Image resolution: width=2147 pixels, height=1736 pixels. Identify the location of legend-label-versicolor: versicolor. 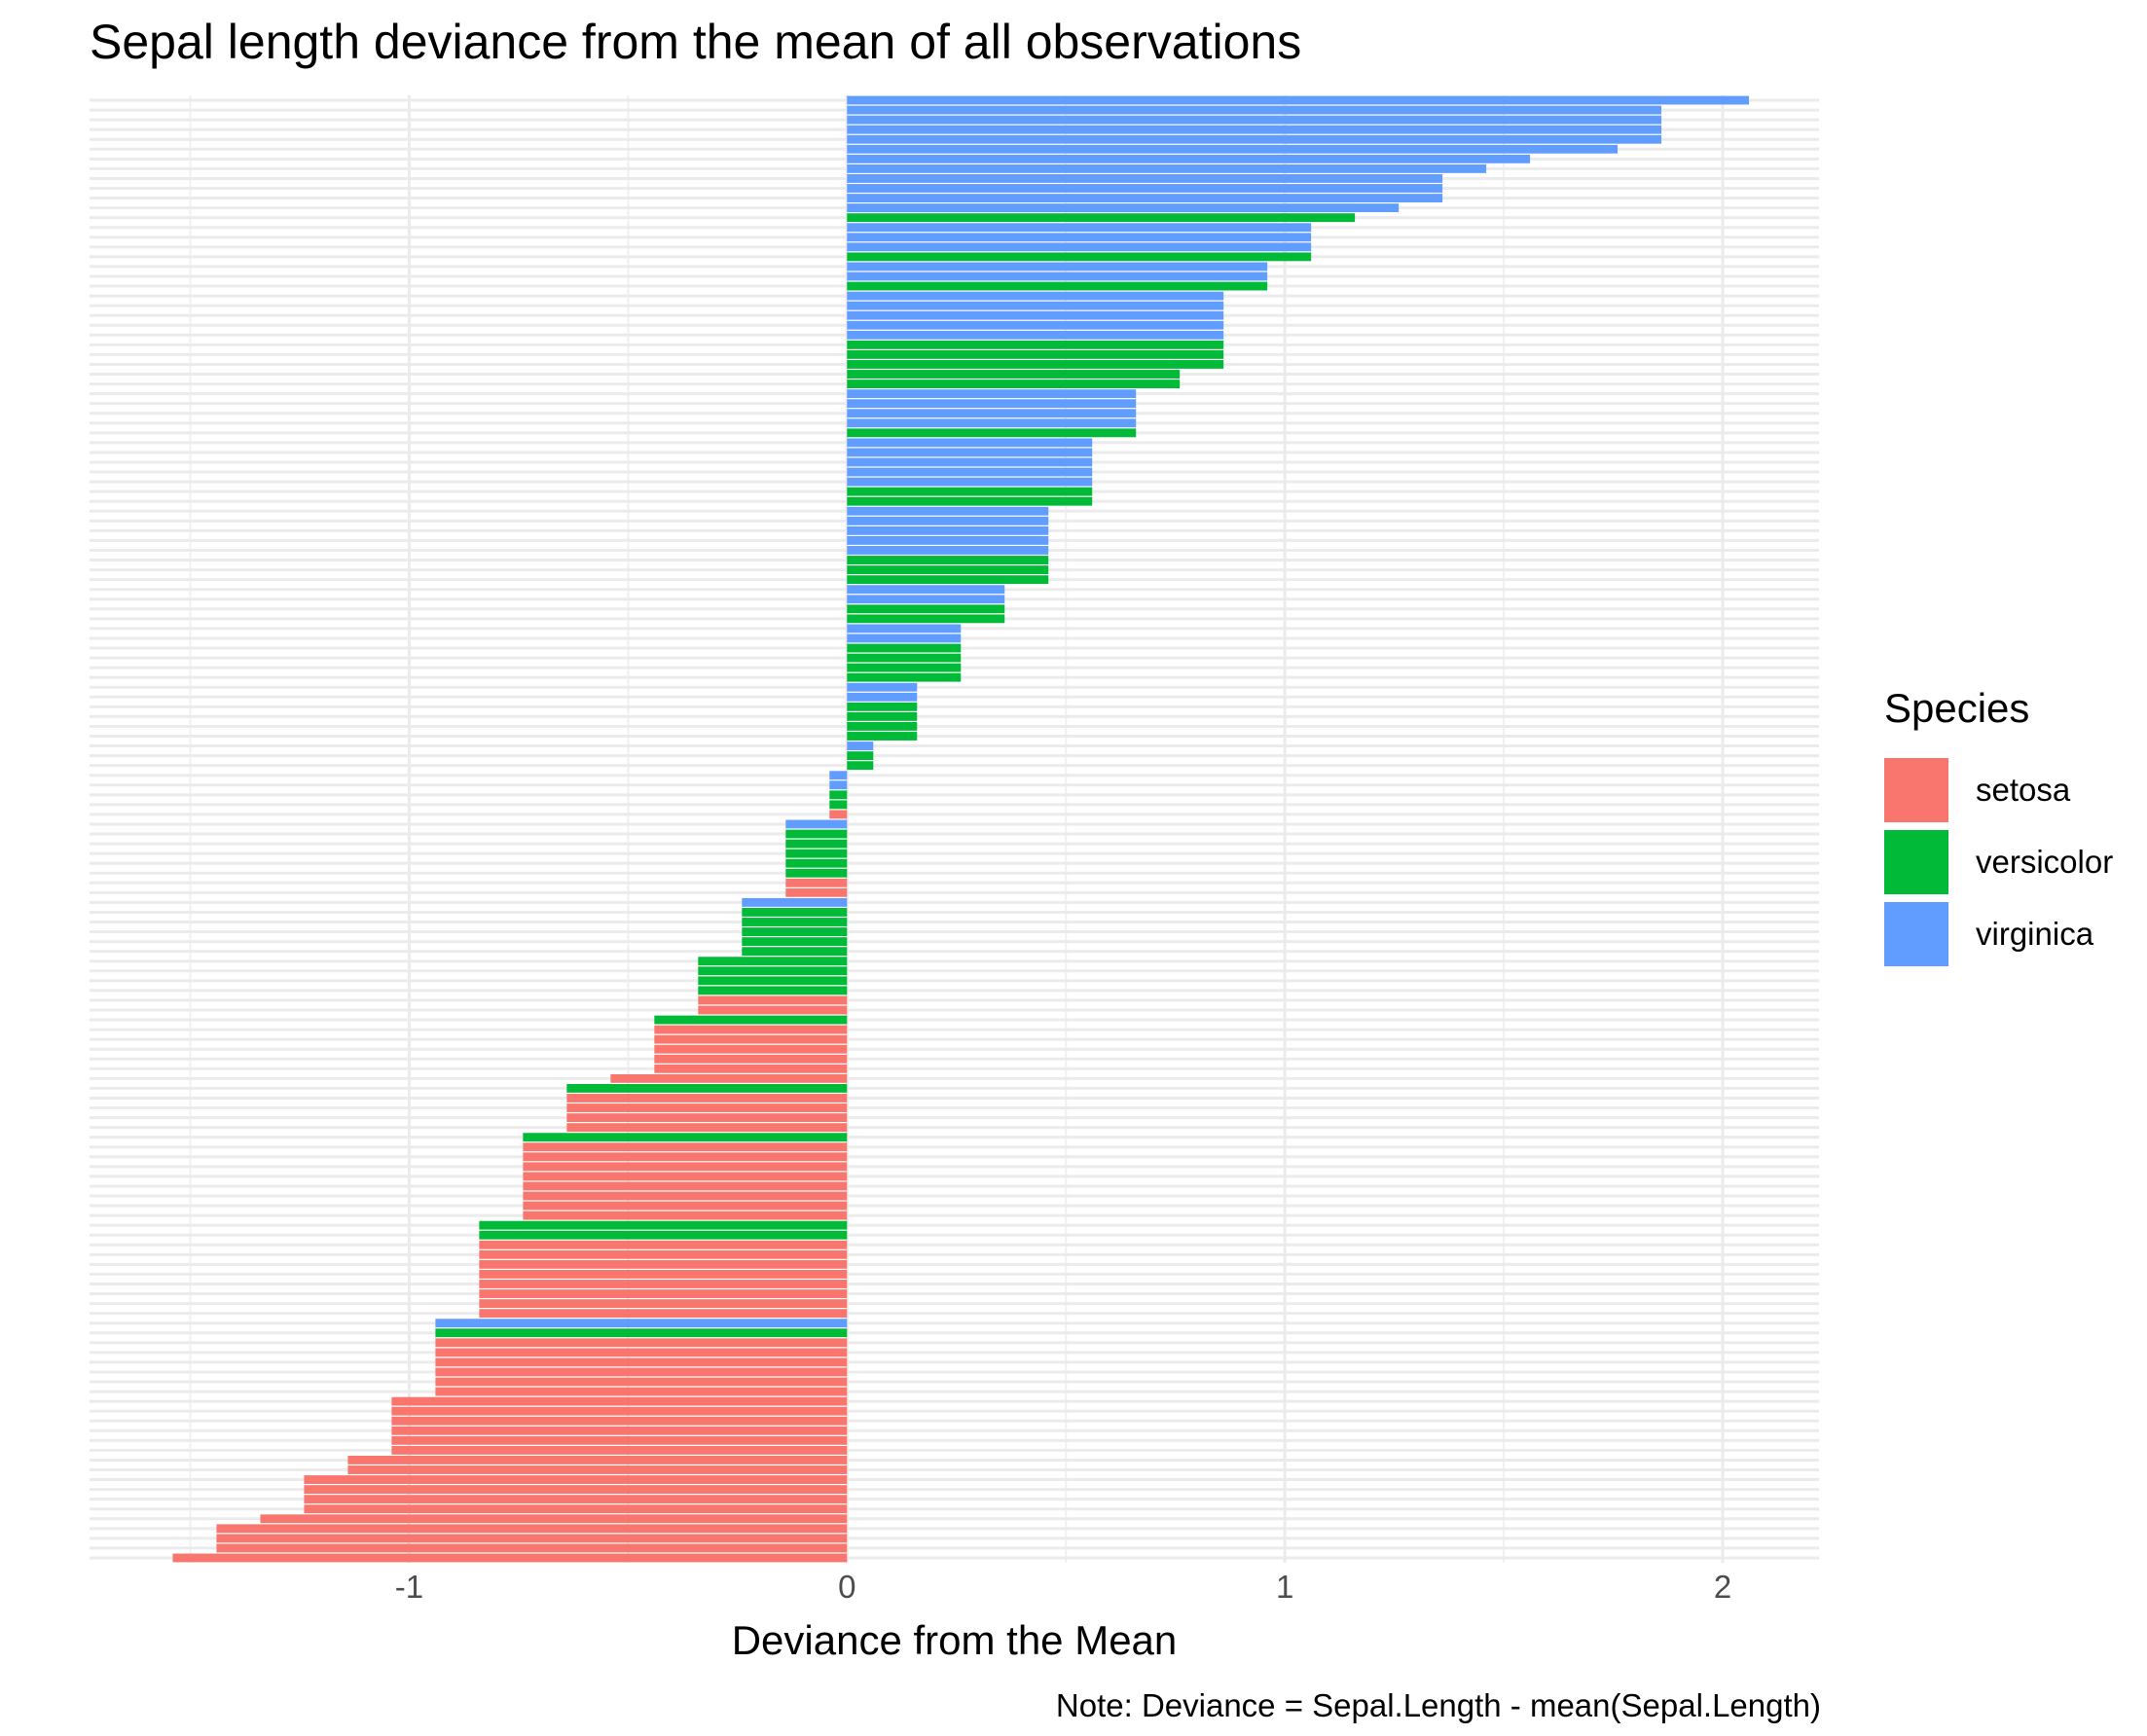
(2045, 862).